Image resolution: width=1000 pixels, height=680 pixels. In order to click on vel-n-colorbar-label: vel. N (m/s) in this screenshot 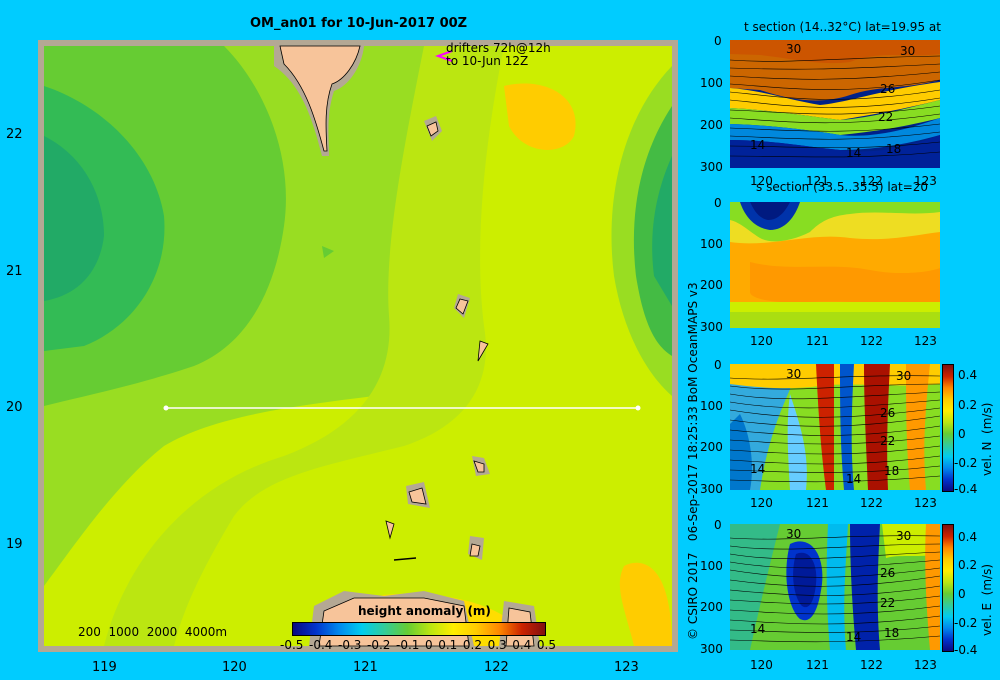, I will do `click(987, 439)`.